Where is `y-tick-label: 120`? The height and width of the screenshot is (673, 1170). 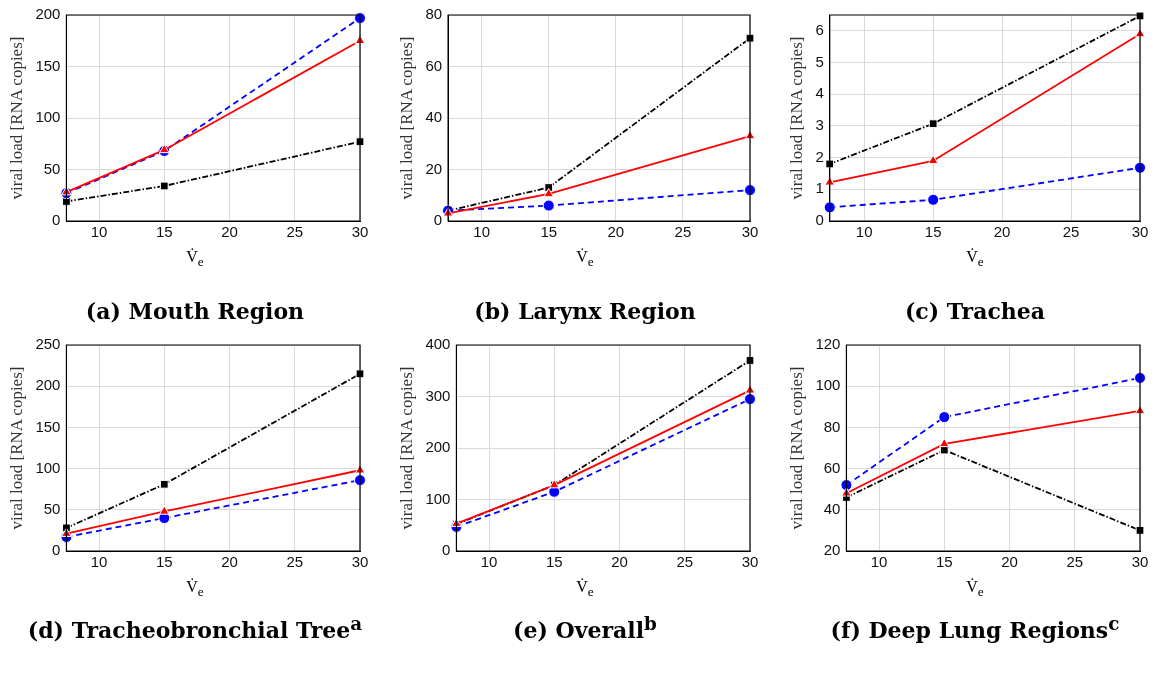 y-tick-label: 120 is located at coordinates (828, 344).